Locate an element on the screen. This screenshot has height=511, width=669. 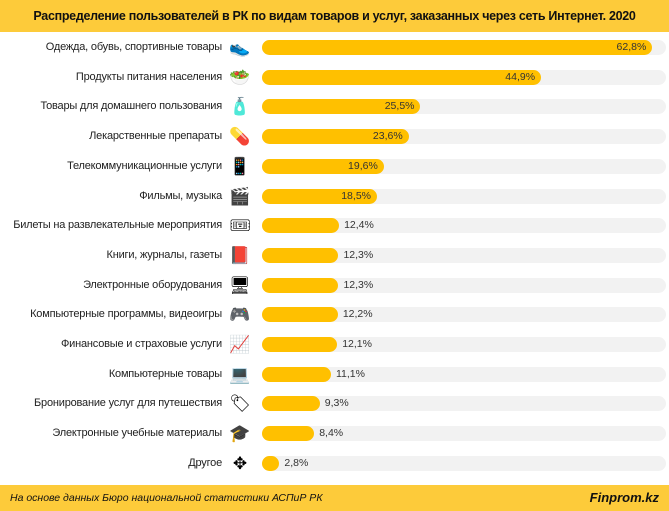
value-label: 18,5% is located at coordinates (356, 195).